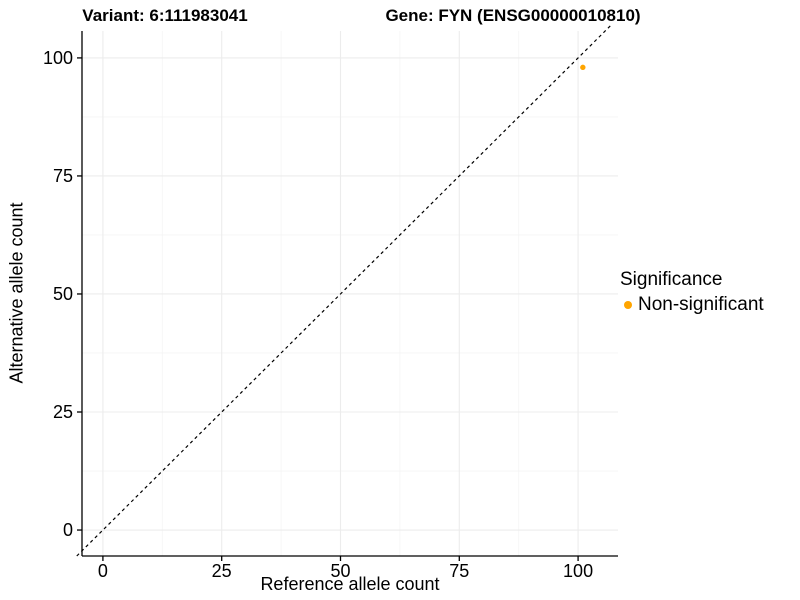 This screenshot has height=600, width=800. I want to click on y-tick-label: 100, so click(58, 58).